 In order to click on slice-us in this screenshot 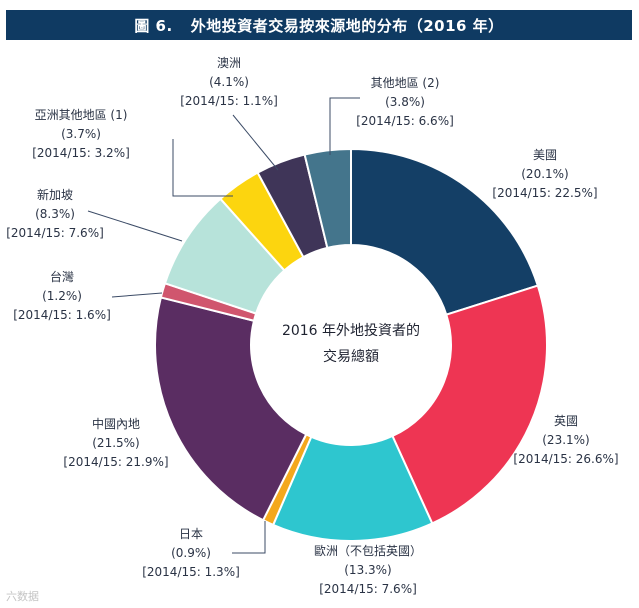, I will do `click(445, 231)`.